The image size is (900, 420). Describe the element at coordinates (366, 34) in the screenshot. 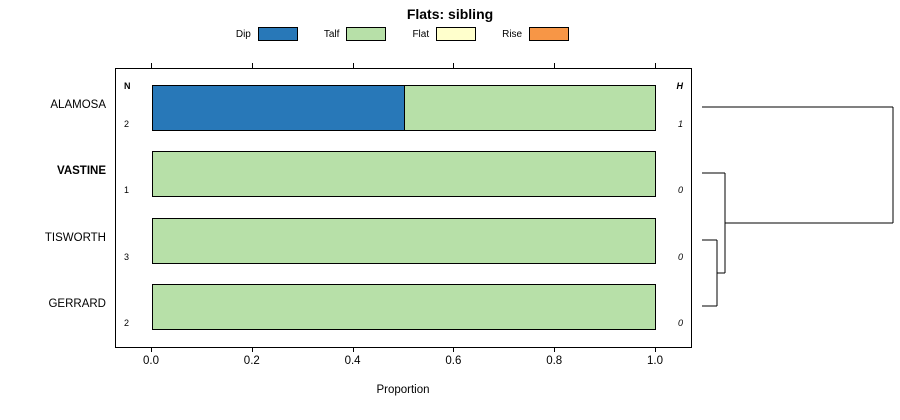

I see `legend-swatch-talf` at that location.